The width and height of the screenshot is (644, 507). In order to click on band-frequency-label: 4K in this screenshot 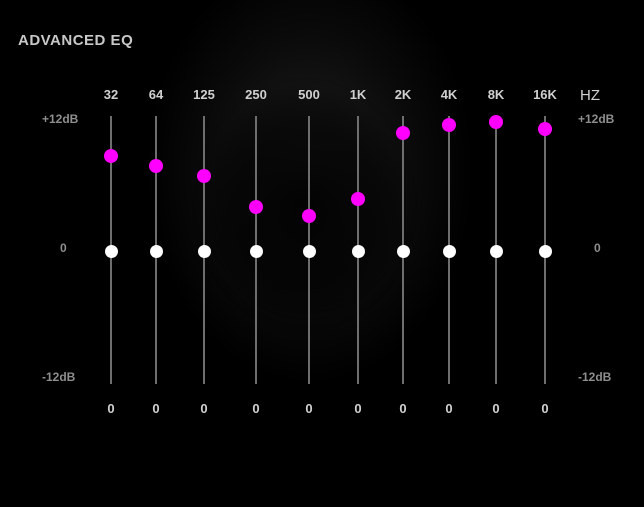, I will do `click(449, 94)`.